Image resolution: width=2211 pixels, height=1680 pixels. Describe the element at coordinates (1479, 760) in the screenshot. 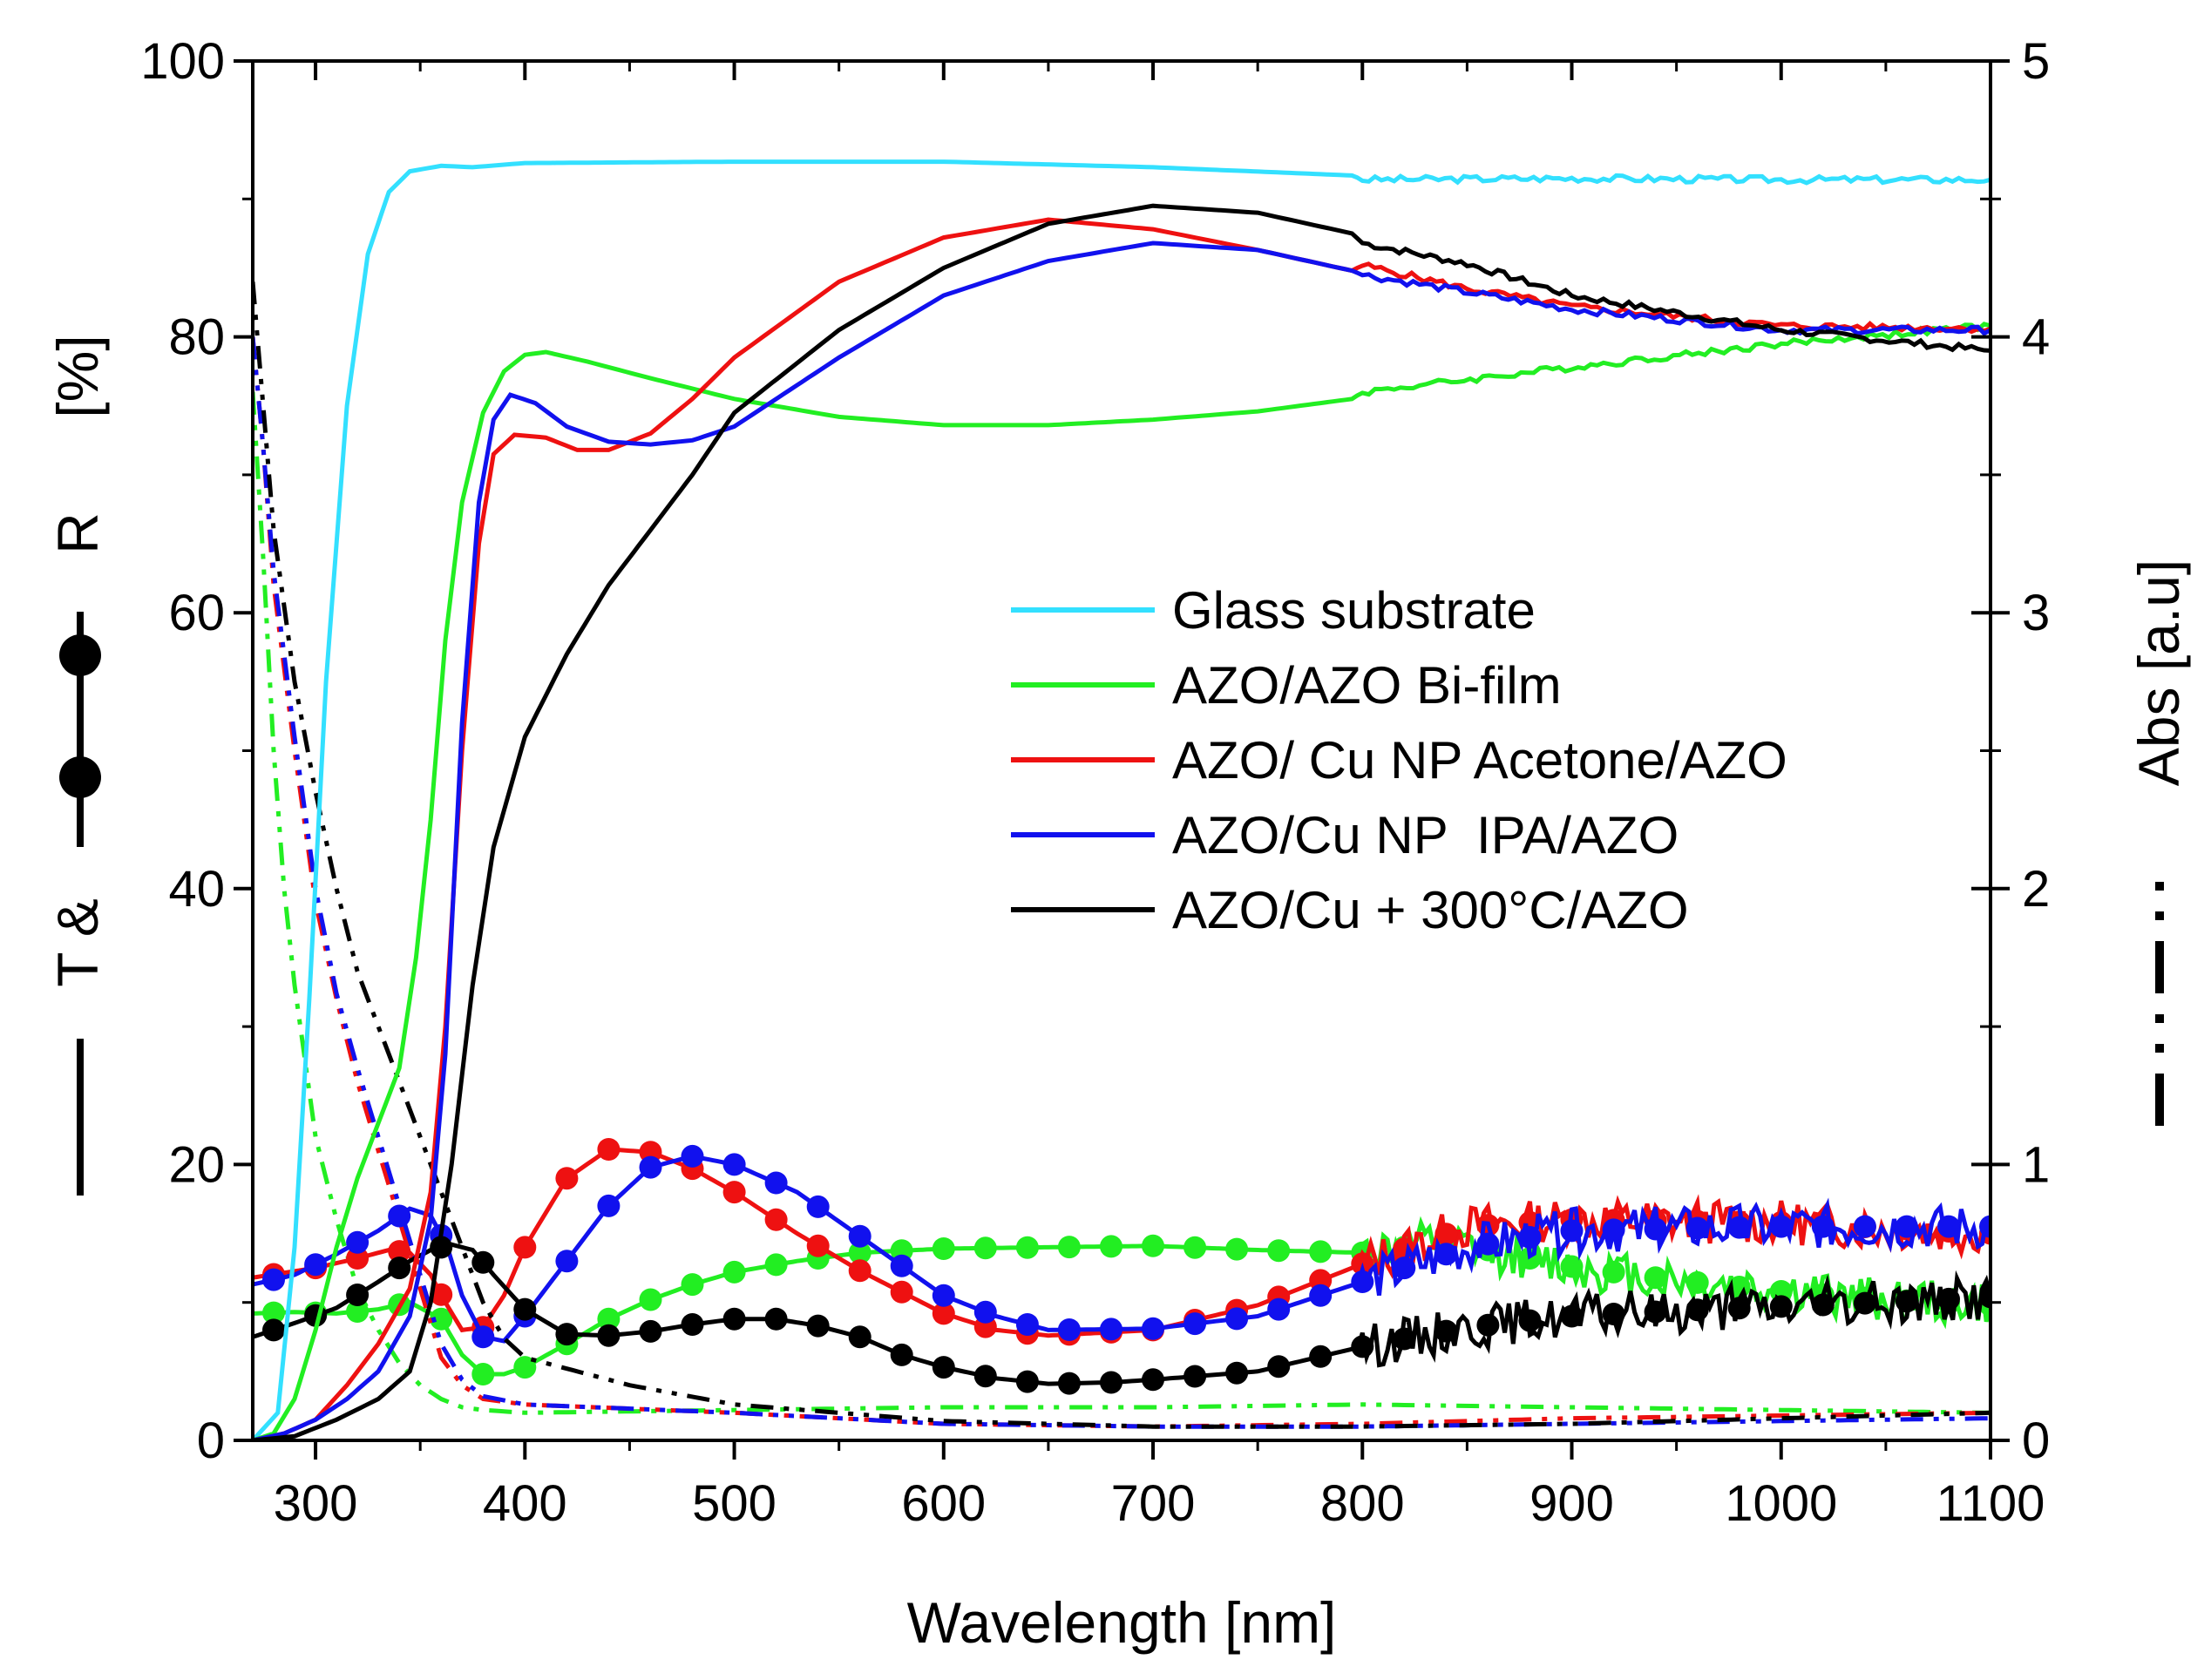

I see `legend-label: AZO/ Cu NP Acetone/AZO` at that location.